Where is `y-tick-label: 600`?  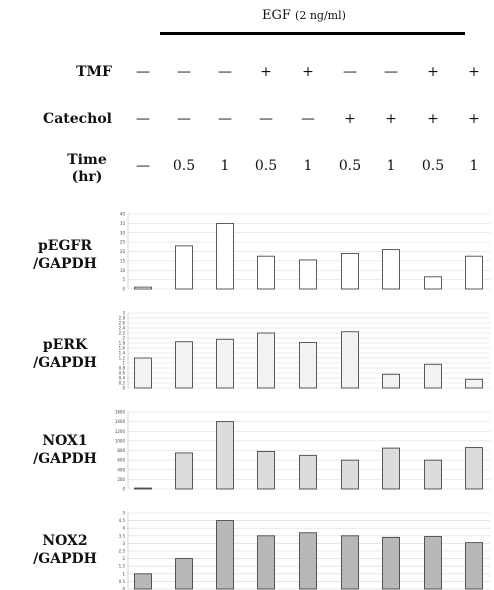 y-tick-label: 600 is located at coordinates (121, 460).